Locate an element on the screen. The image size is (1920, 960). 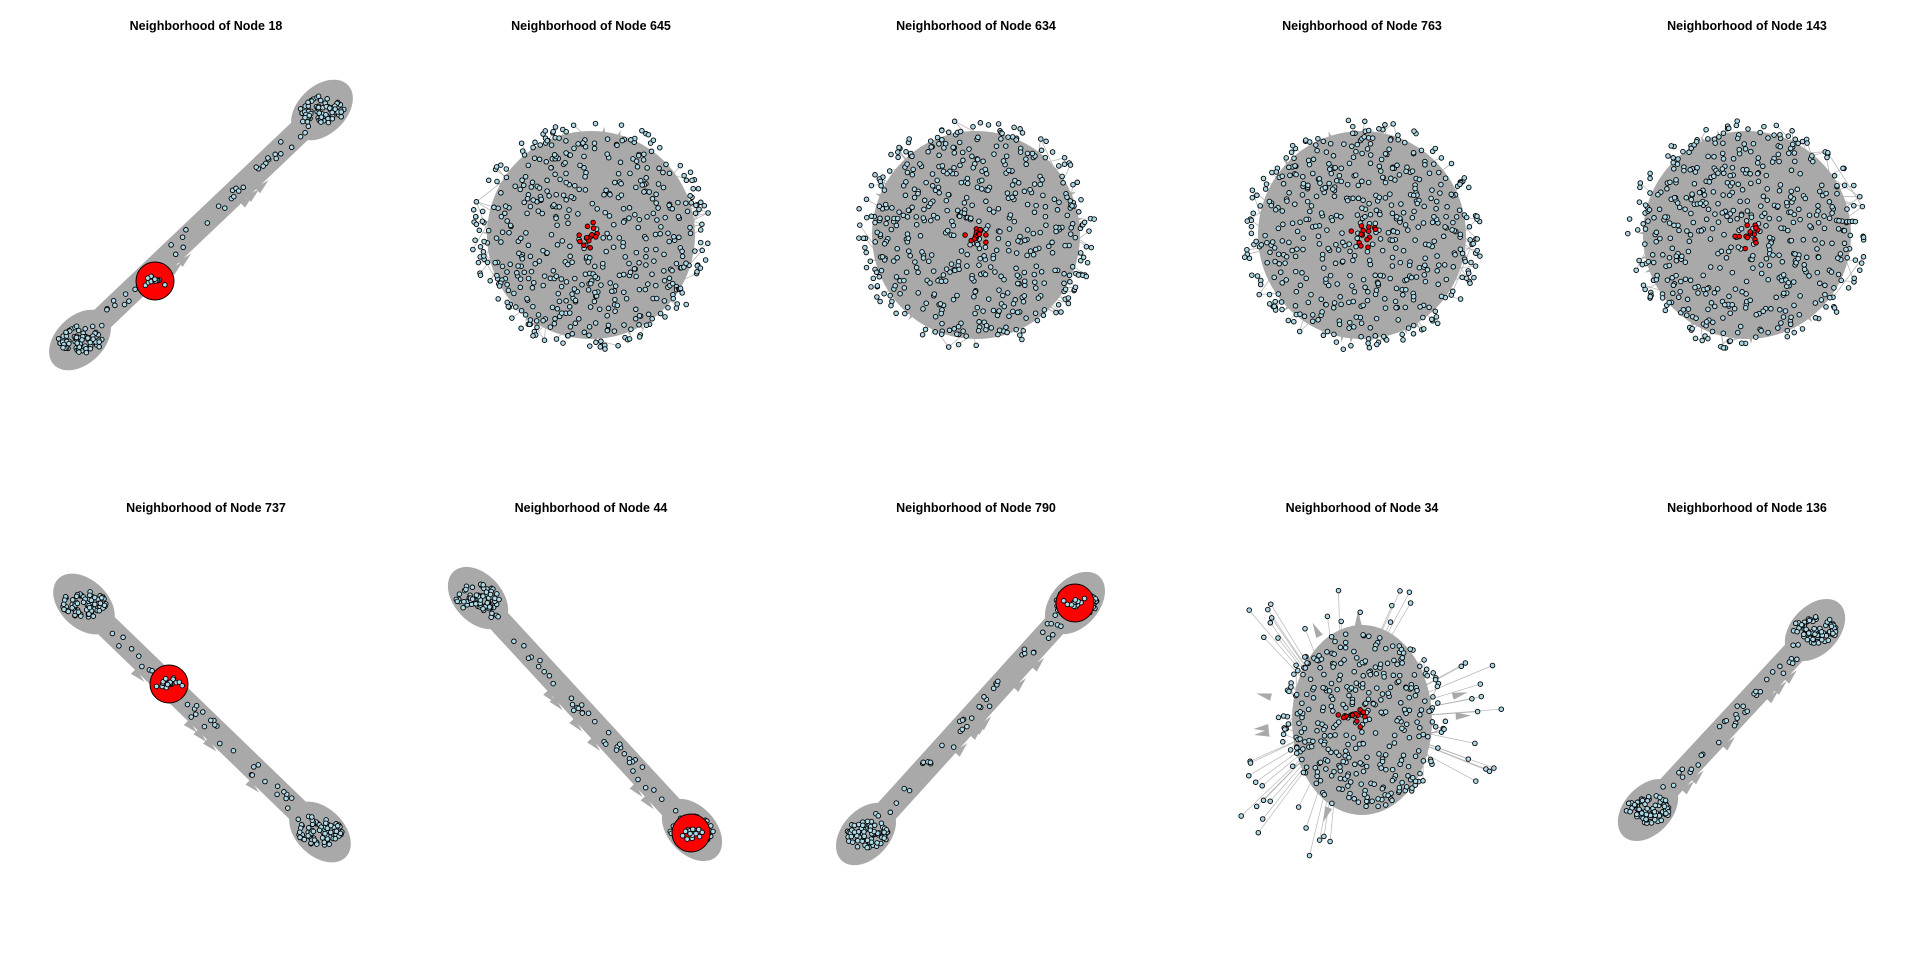
network-graph is located at coordinates (1746, 234).